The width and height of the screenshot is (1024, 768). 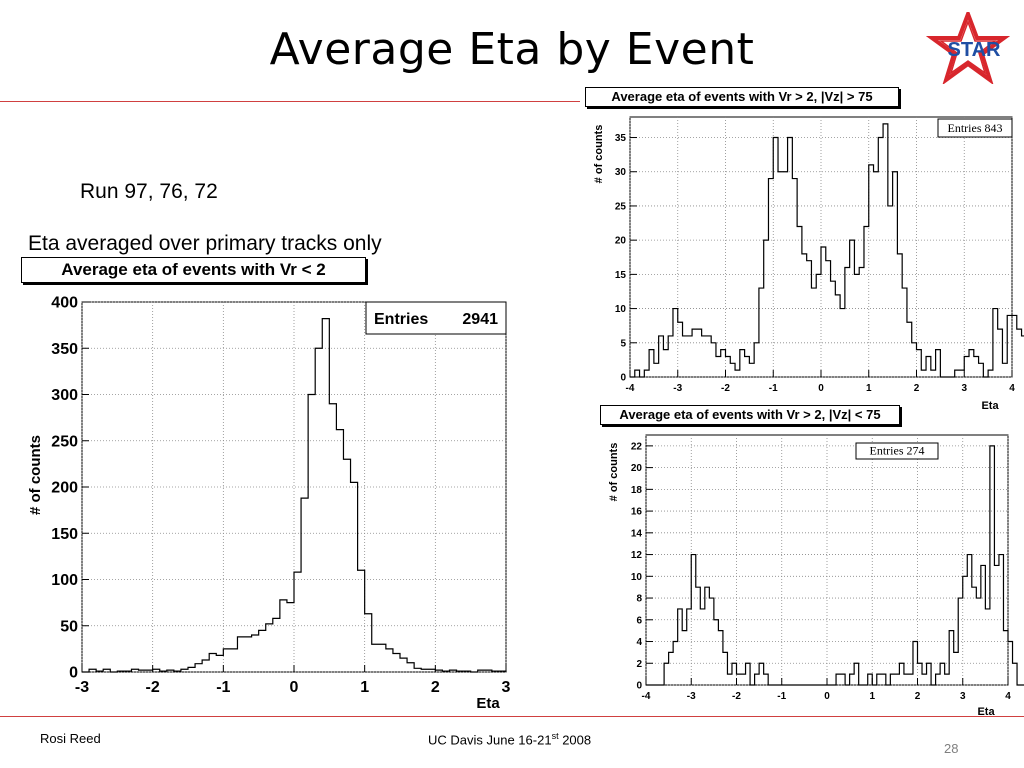 What do you see at coordinates (975, 50) in the screenshot?
I see `logo-text: STAR` at bounding box center [975, 50].